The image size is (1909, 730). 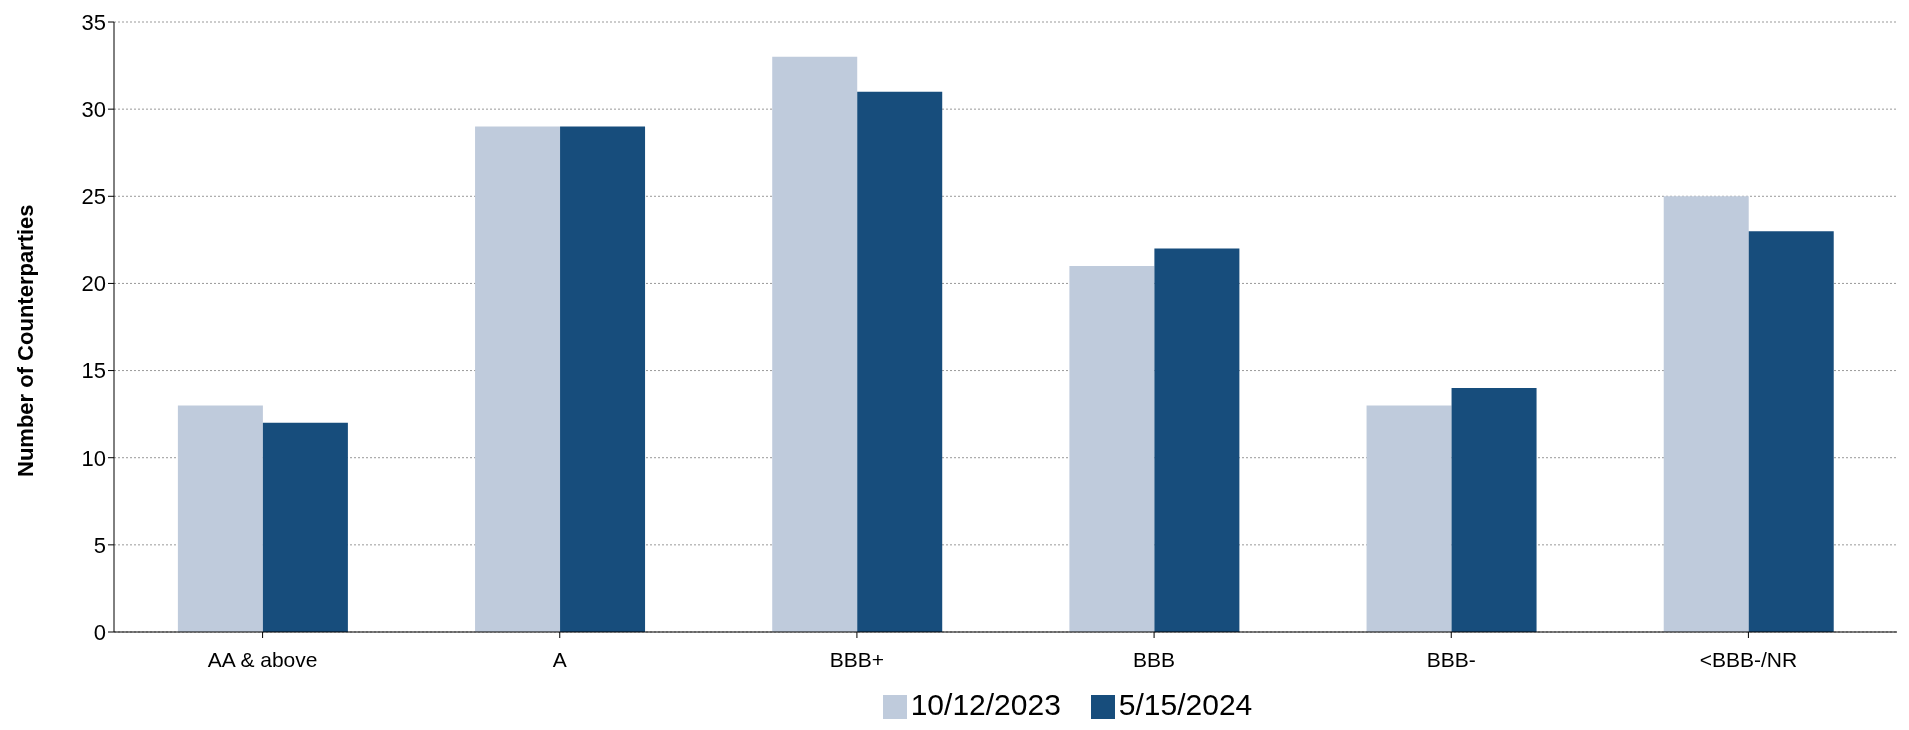 What do you see at coordinates (25, 340) in the screenshot?
I see `y-axis-title: Number of Counterparties` at bounding box center [25, 340].